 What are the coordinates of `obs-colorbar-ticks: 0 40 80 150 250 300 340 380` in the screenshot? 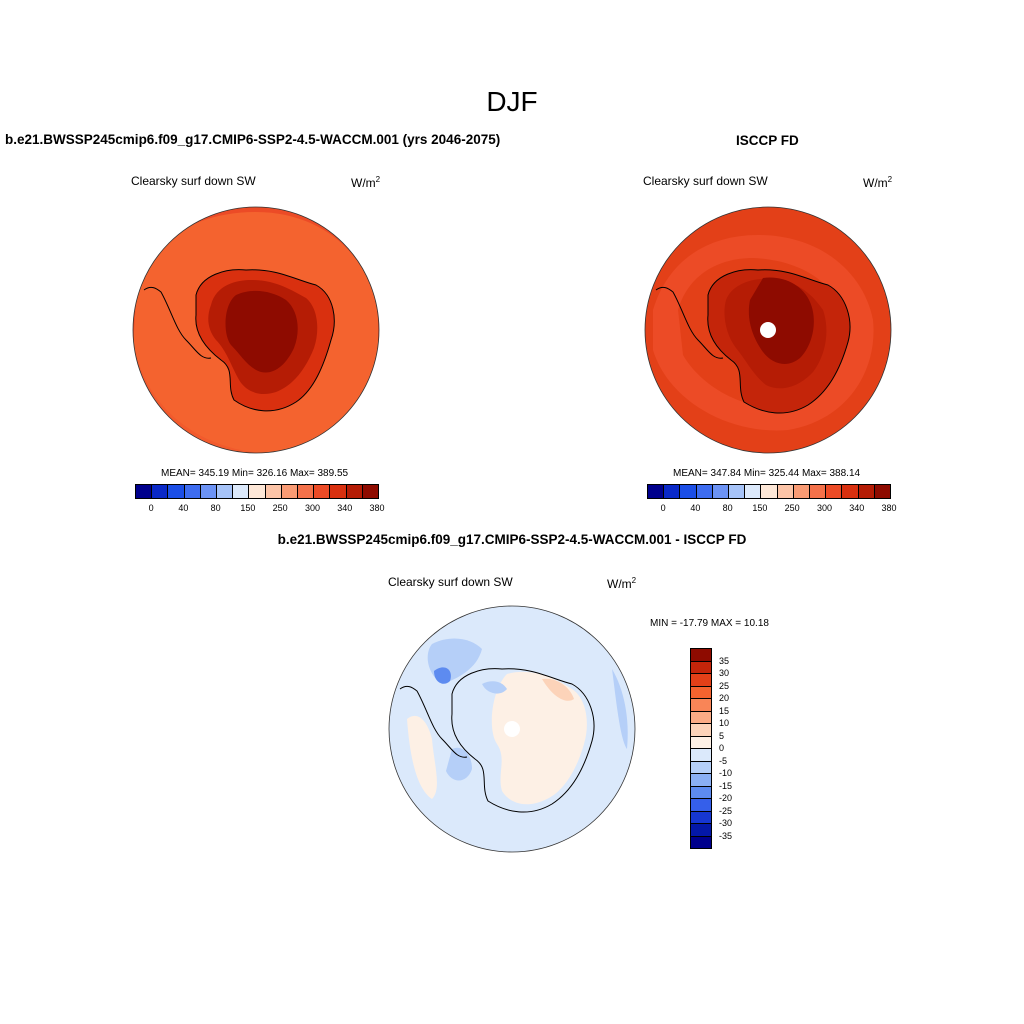 It's located at (772, 509).